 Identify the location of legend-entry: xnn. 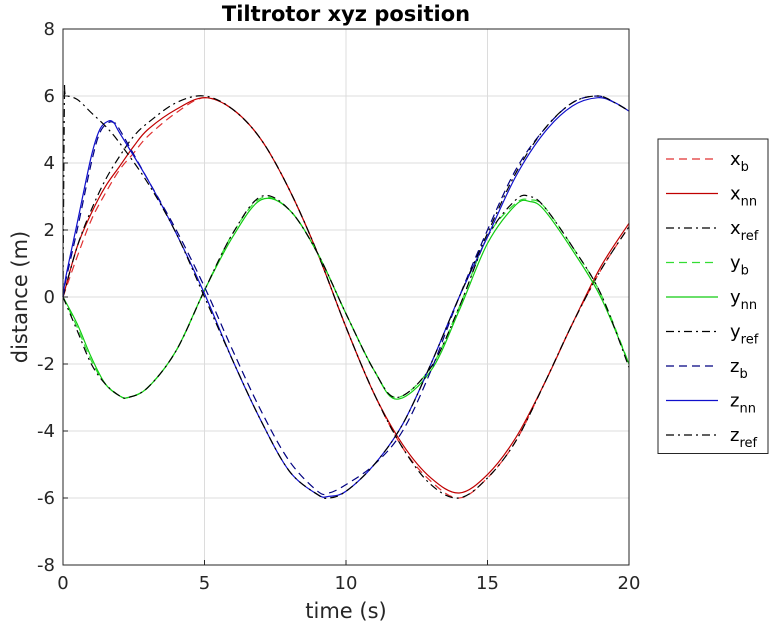
(743, 197).